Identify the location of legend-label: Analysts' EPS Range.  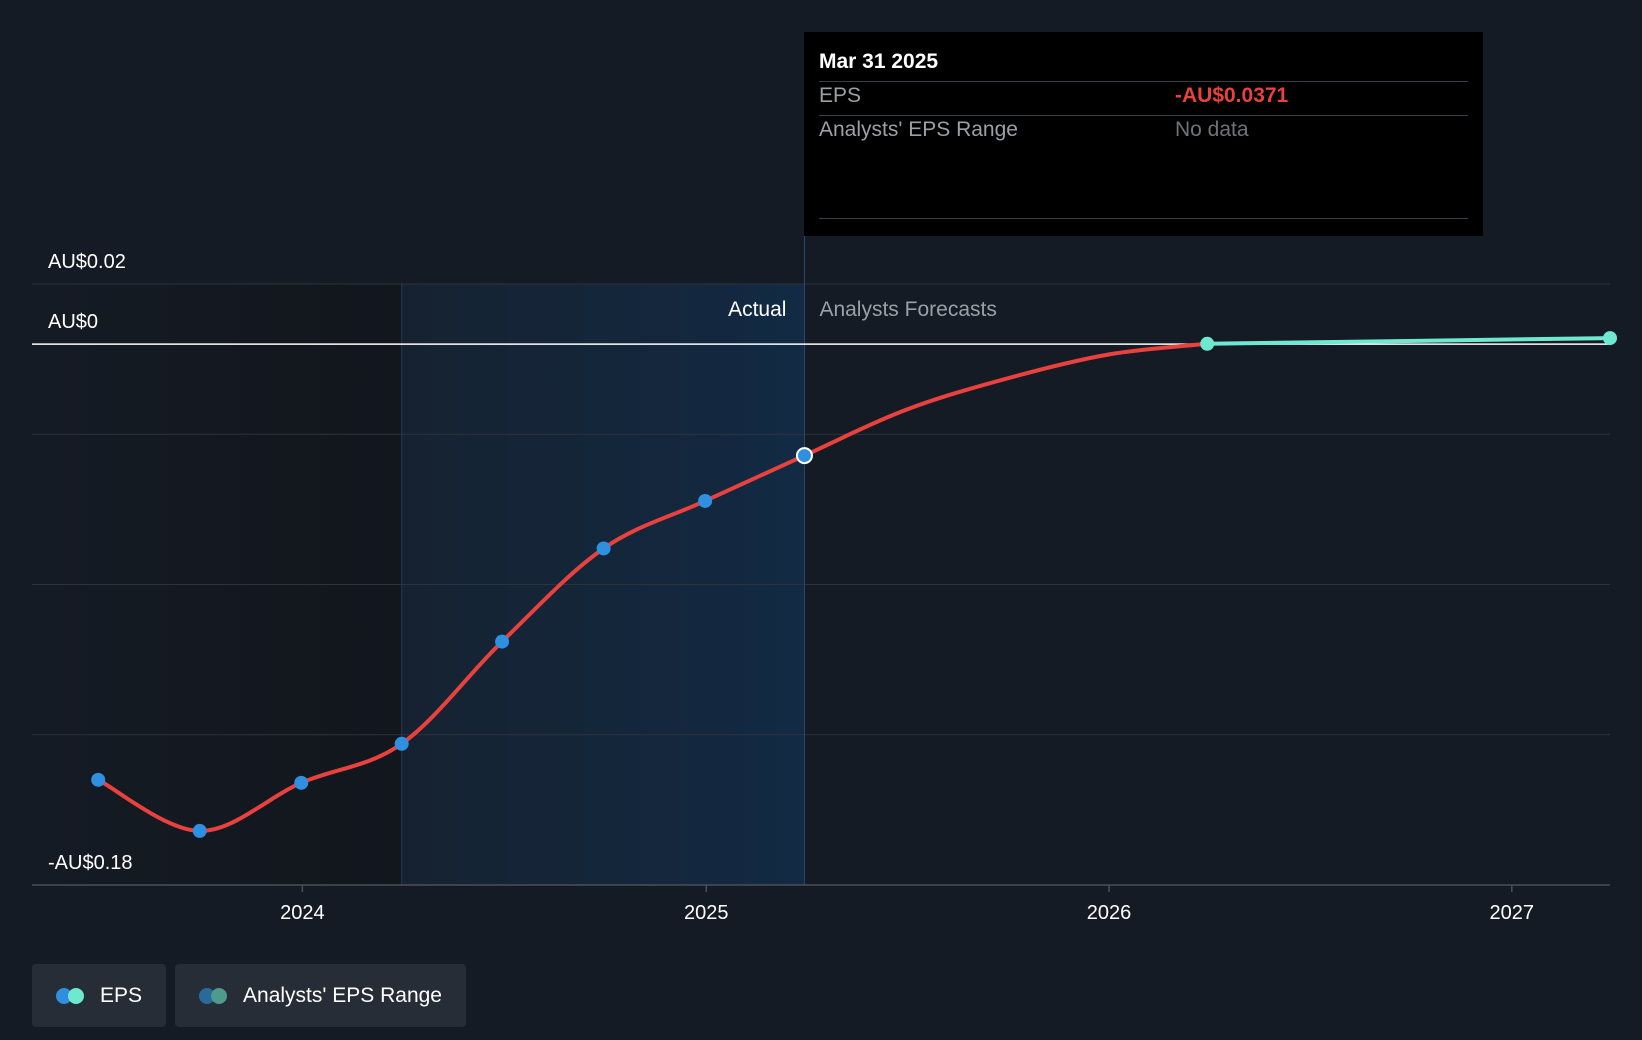
(342, 995).